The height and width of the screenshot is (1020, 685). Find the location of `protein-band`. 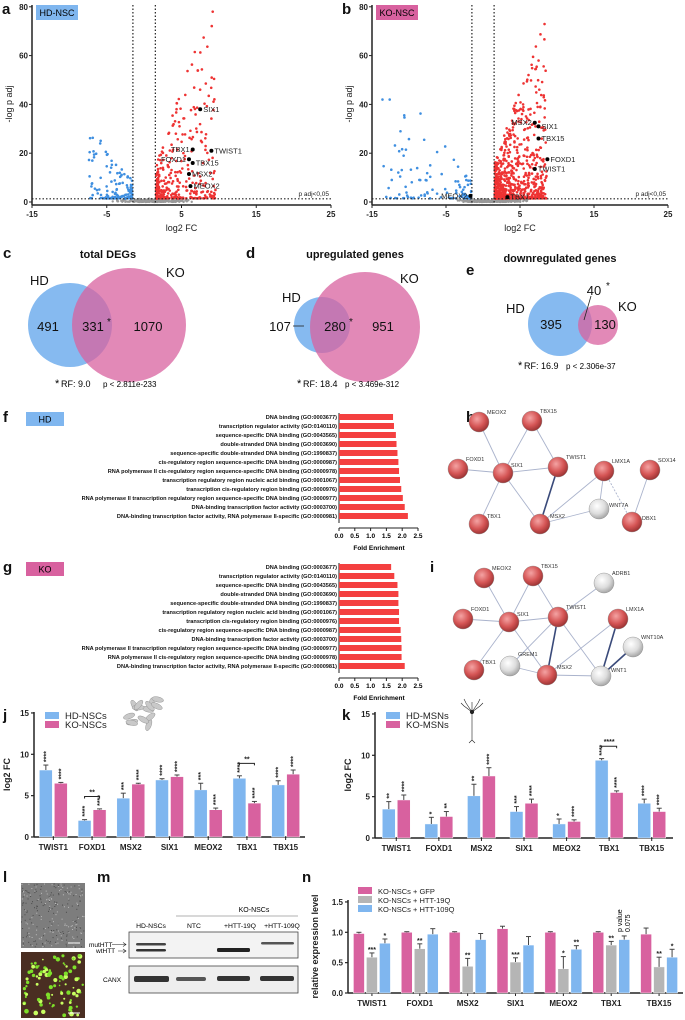

protein-band is located at coordinates (151, 944).